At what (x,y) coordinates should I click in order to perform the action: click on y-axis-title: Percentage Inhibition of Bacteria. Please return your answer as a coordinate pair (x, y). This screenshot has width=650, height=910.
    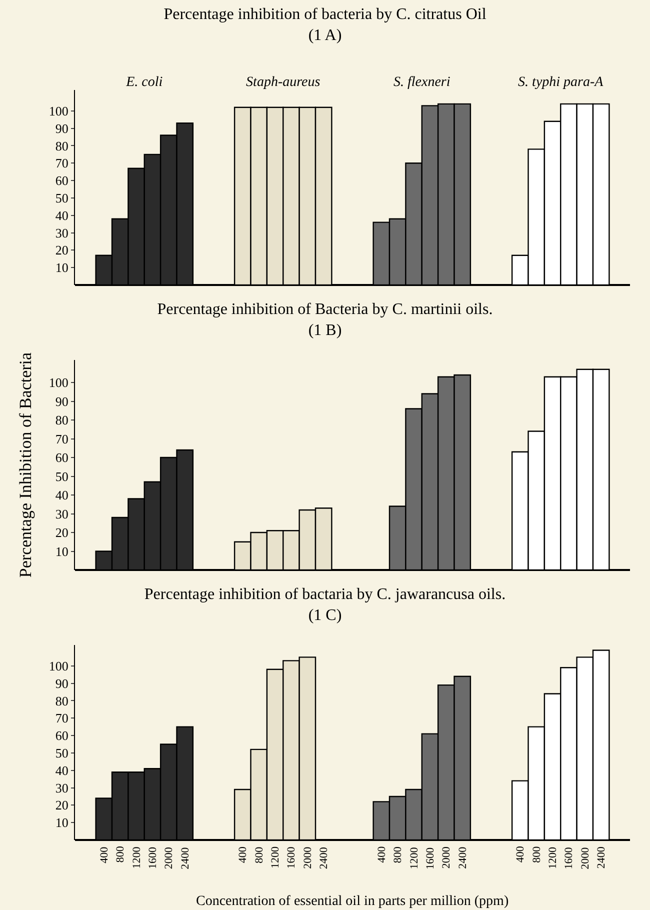
    Looking at the image, I should click on (25, 465).